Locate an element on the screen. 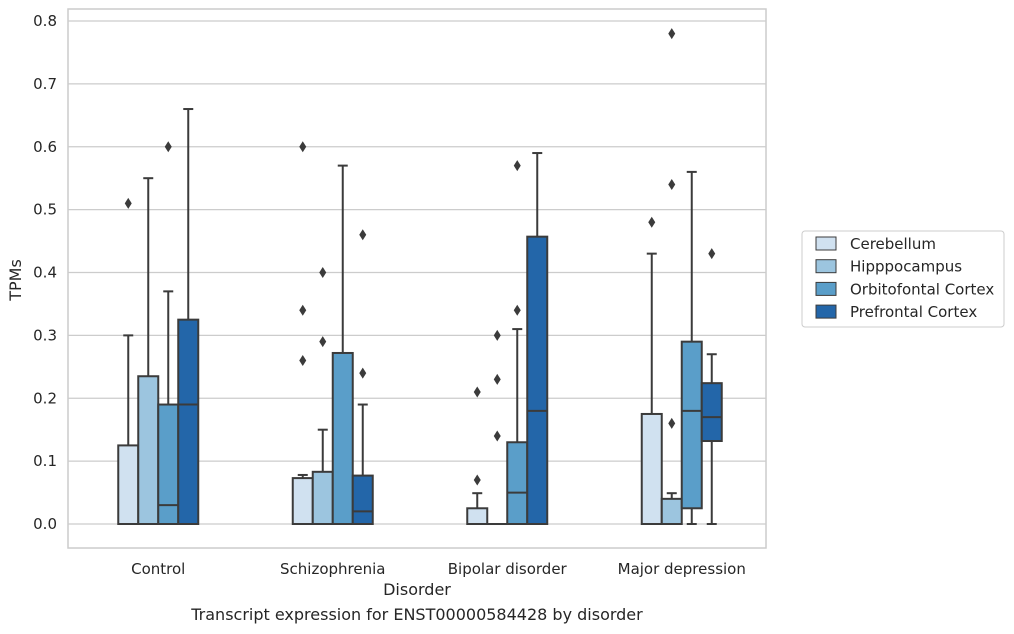  y-axis-title: TPMs is located at coordinates (15, 280).